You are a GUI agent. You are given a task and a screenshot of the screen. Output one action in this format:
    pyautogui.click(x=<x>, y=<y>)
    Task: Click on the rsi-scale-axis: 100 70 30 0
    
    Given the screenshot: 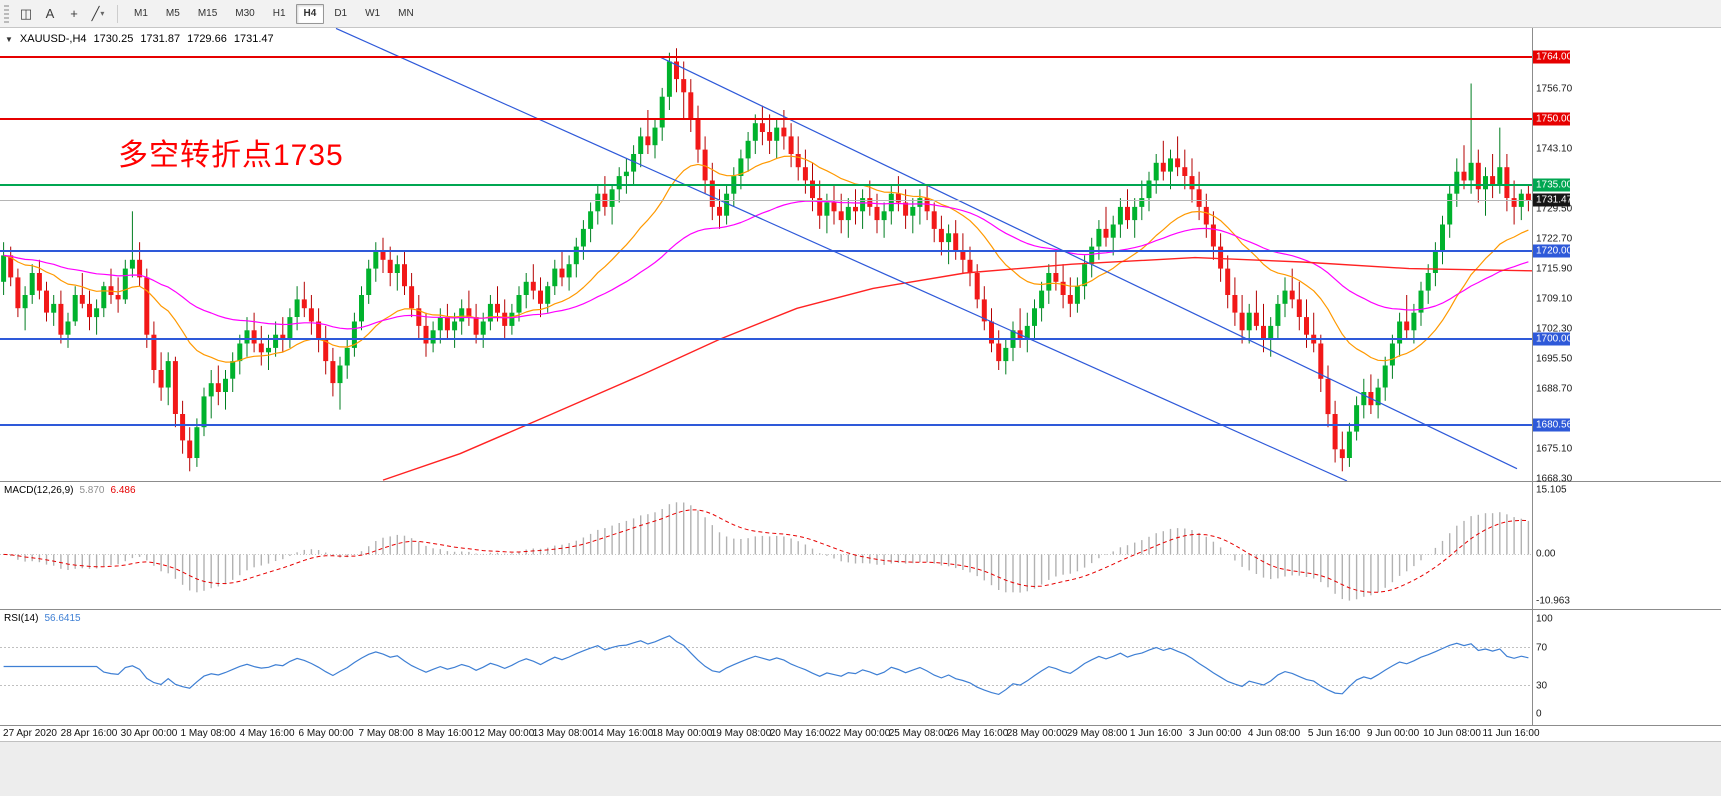 What is the action you would take?
    pyautogui.click(x=1550, y=667)
    